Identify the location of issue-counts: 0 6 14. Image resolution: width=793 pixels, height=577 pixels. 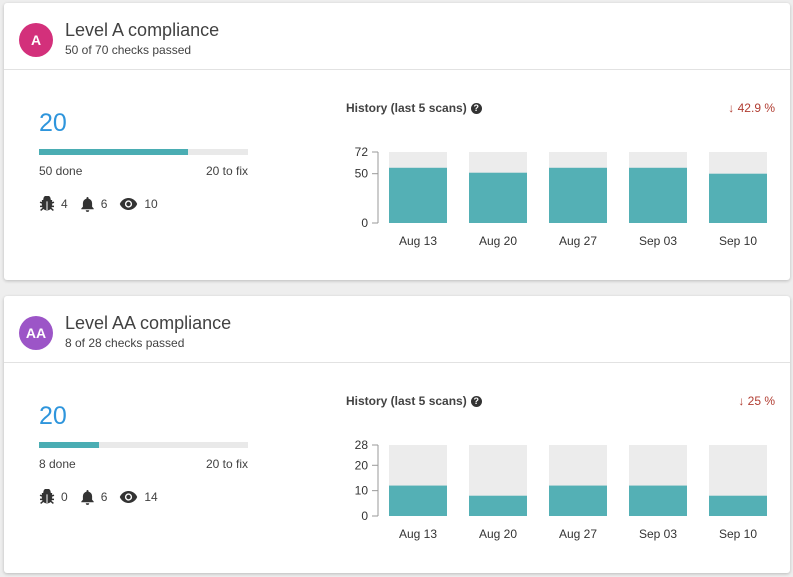
(104, 497).